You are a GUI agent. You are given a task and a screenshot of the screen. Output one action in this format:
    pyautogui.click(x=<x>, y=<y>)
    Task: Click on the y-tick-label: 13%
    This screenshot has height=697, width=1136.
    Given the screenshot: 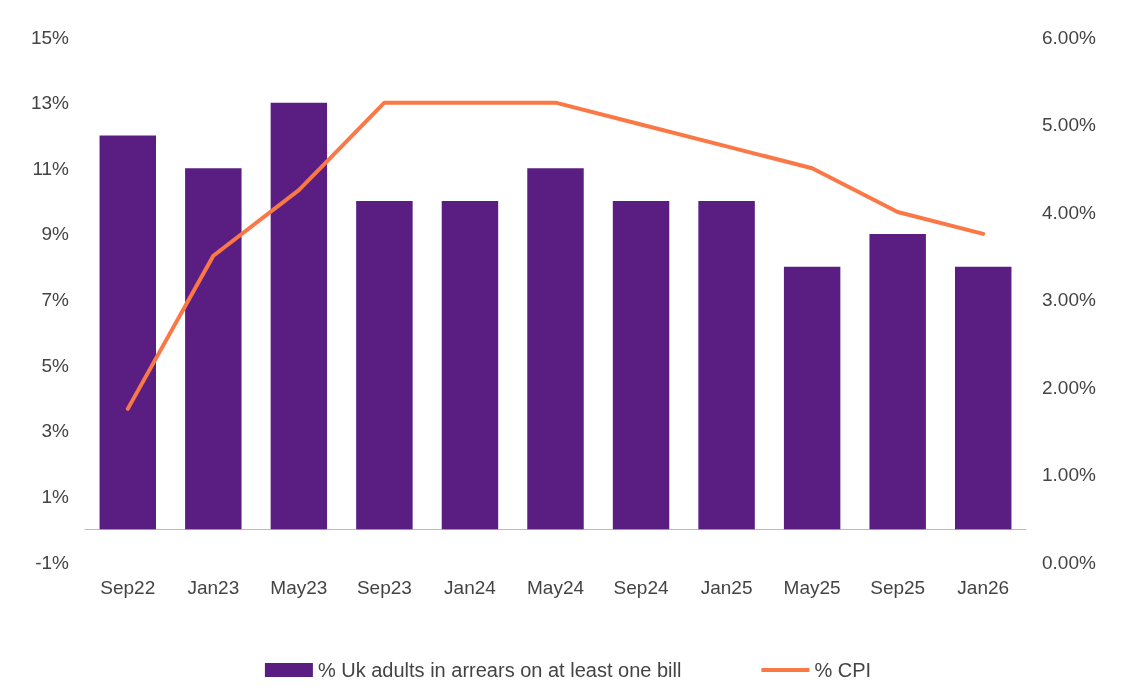 What is the action you would take?
    pyautogui.click(x=50, y=103)
    